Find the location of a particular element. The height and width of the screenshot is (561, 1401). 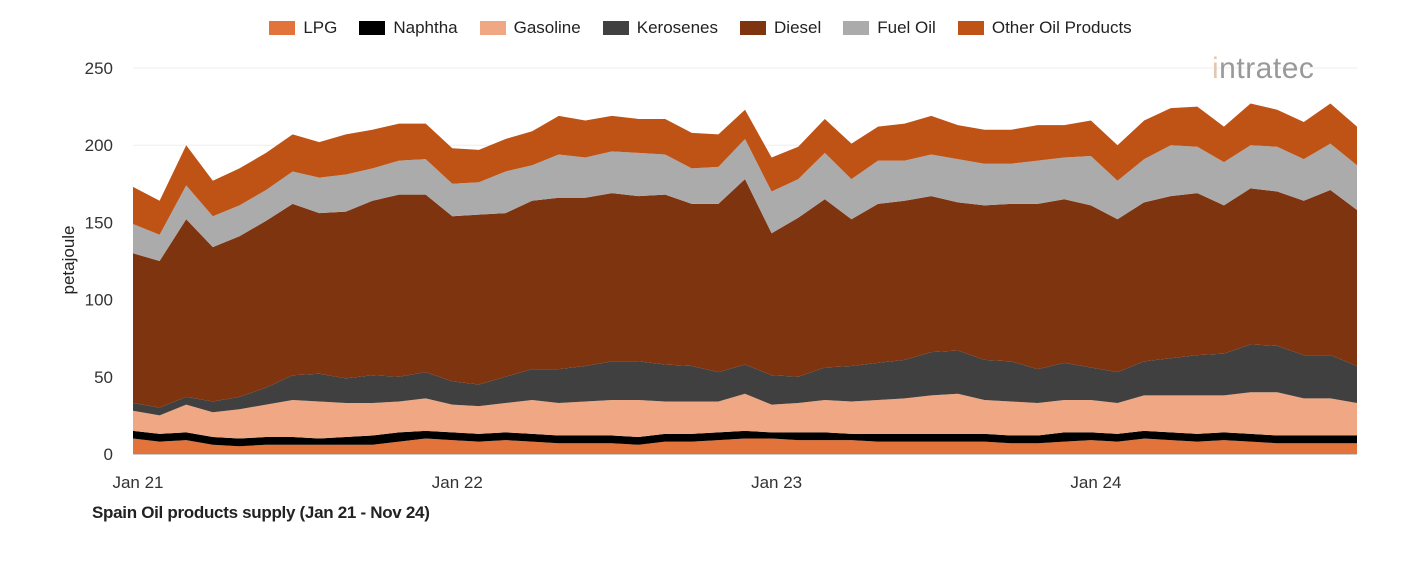

legend-label: Gasoline is located at coordinates (547, 27).